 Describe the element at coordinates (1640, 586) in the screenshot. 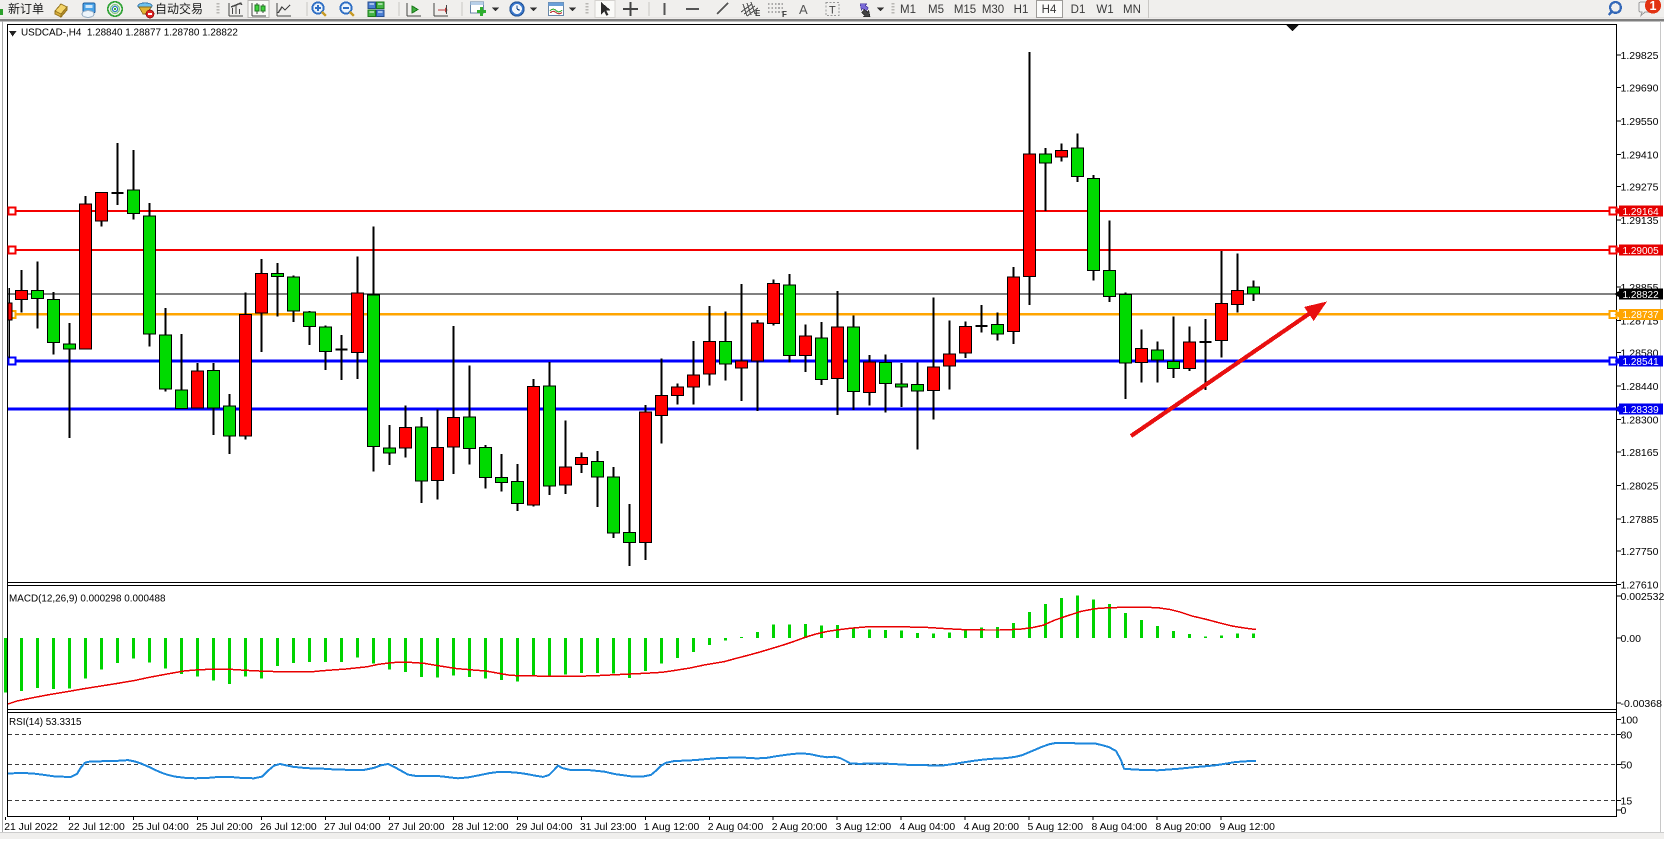

I see `svg-text: 1.27610` at that location.